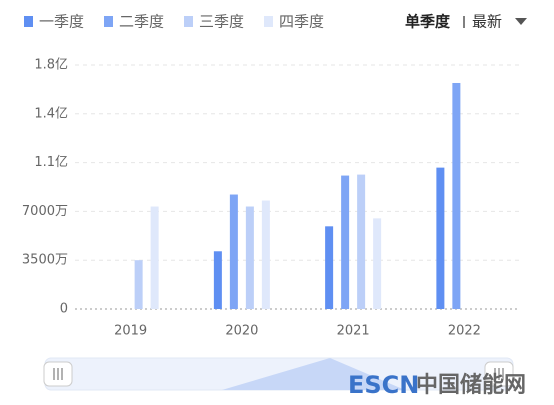 The width and height of the screenshot is (554, 405). Describe the element at coordinates (487, 22) in the screenshot. I see `sort-select: 最新` at that location.